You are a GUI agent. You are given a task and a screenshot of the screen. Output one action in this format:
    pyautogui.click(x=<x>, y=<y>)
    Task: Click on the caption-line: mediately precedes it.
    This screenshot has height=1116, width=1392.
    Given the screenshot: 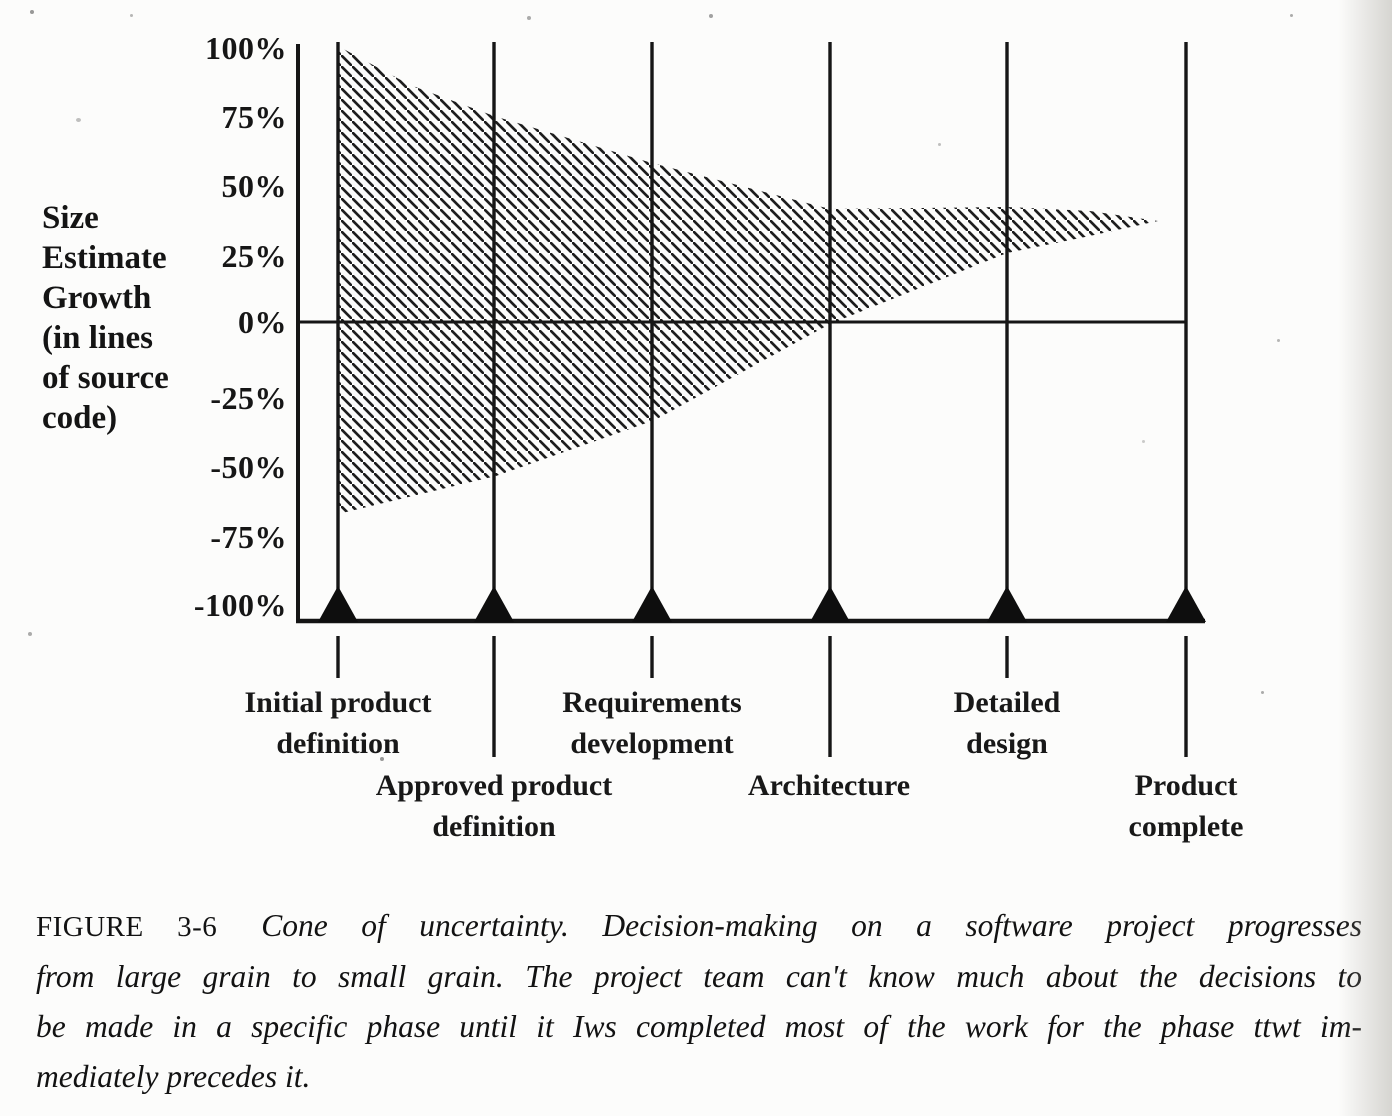 What is the action you would take?
    pyautogui.click(x=173, y=1076)
    